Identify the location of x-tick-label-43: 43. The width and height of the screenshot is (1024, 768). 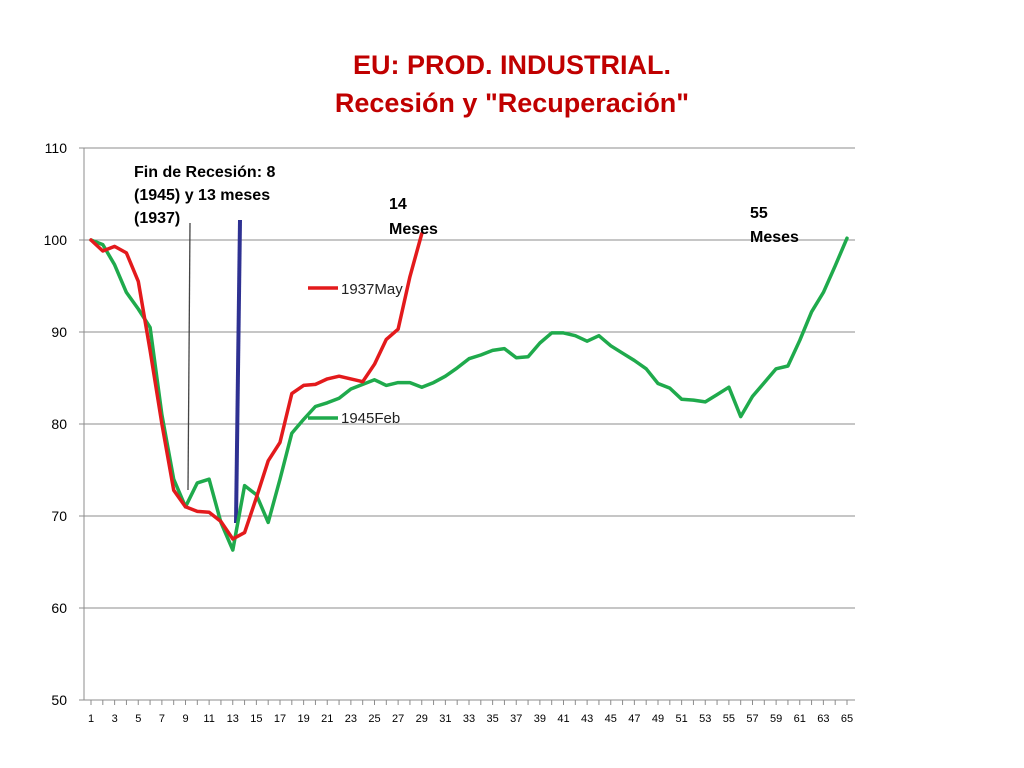
(587, 719).